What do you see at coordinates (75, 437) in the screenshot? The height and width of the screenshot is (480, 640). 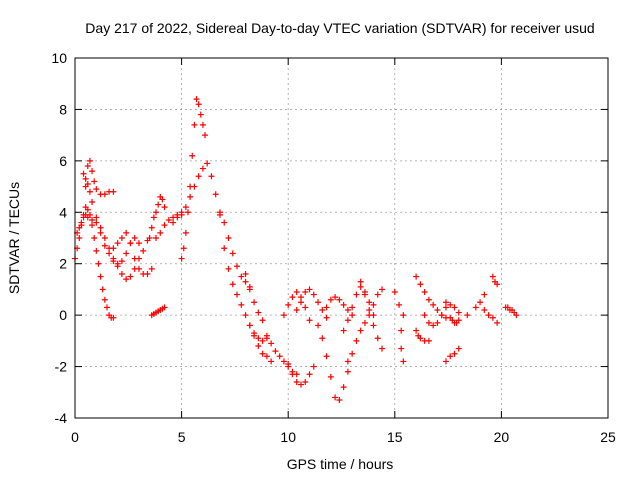 I see `x-tick-label: 0` at bounding box center [75, 437].